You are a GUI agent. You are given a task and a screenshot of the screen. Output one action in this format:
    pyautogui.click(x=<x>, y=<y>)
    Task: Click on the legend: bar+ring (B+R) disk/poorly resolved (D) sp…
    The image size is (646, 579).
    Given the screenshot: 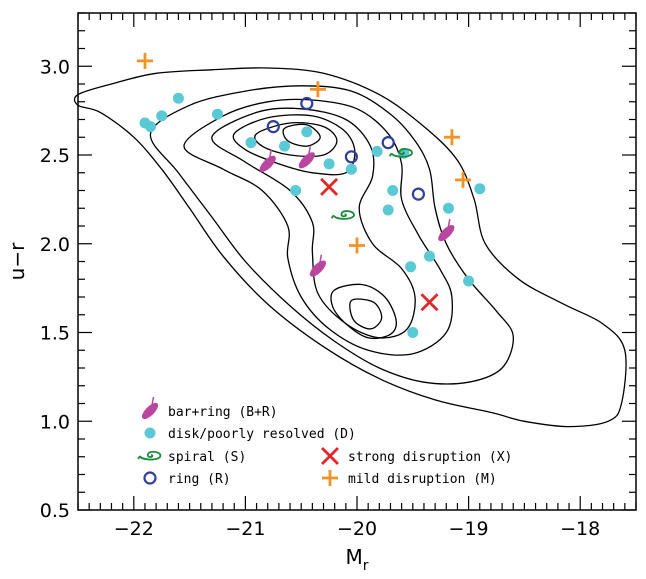 What is the action you would take?
    pyautogui.click(x=324, y=441)
    